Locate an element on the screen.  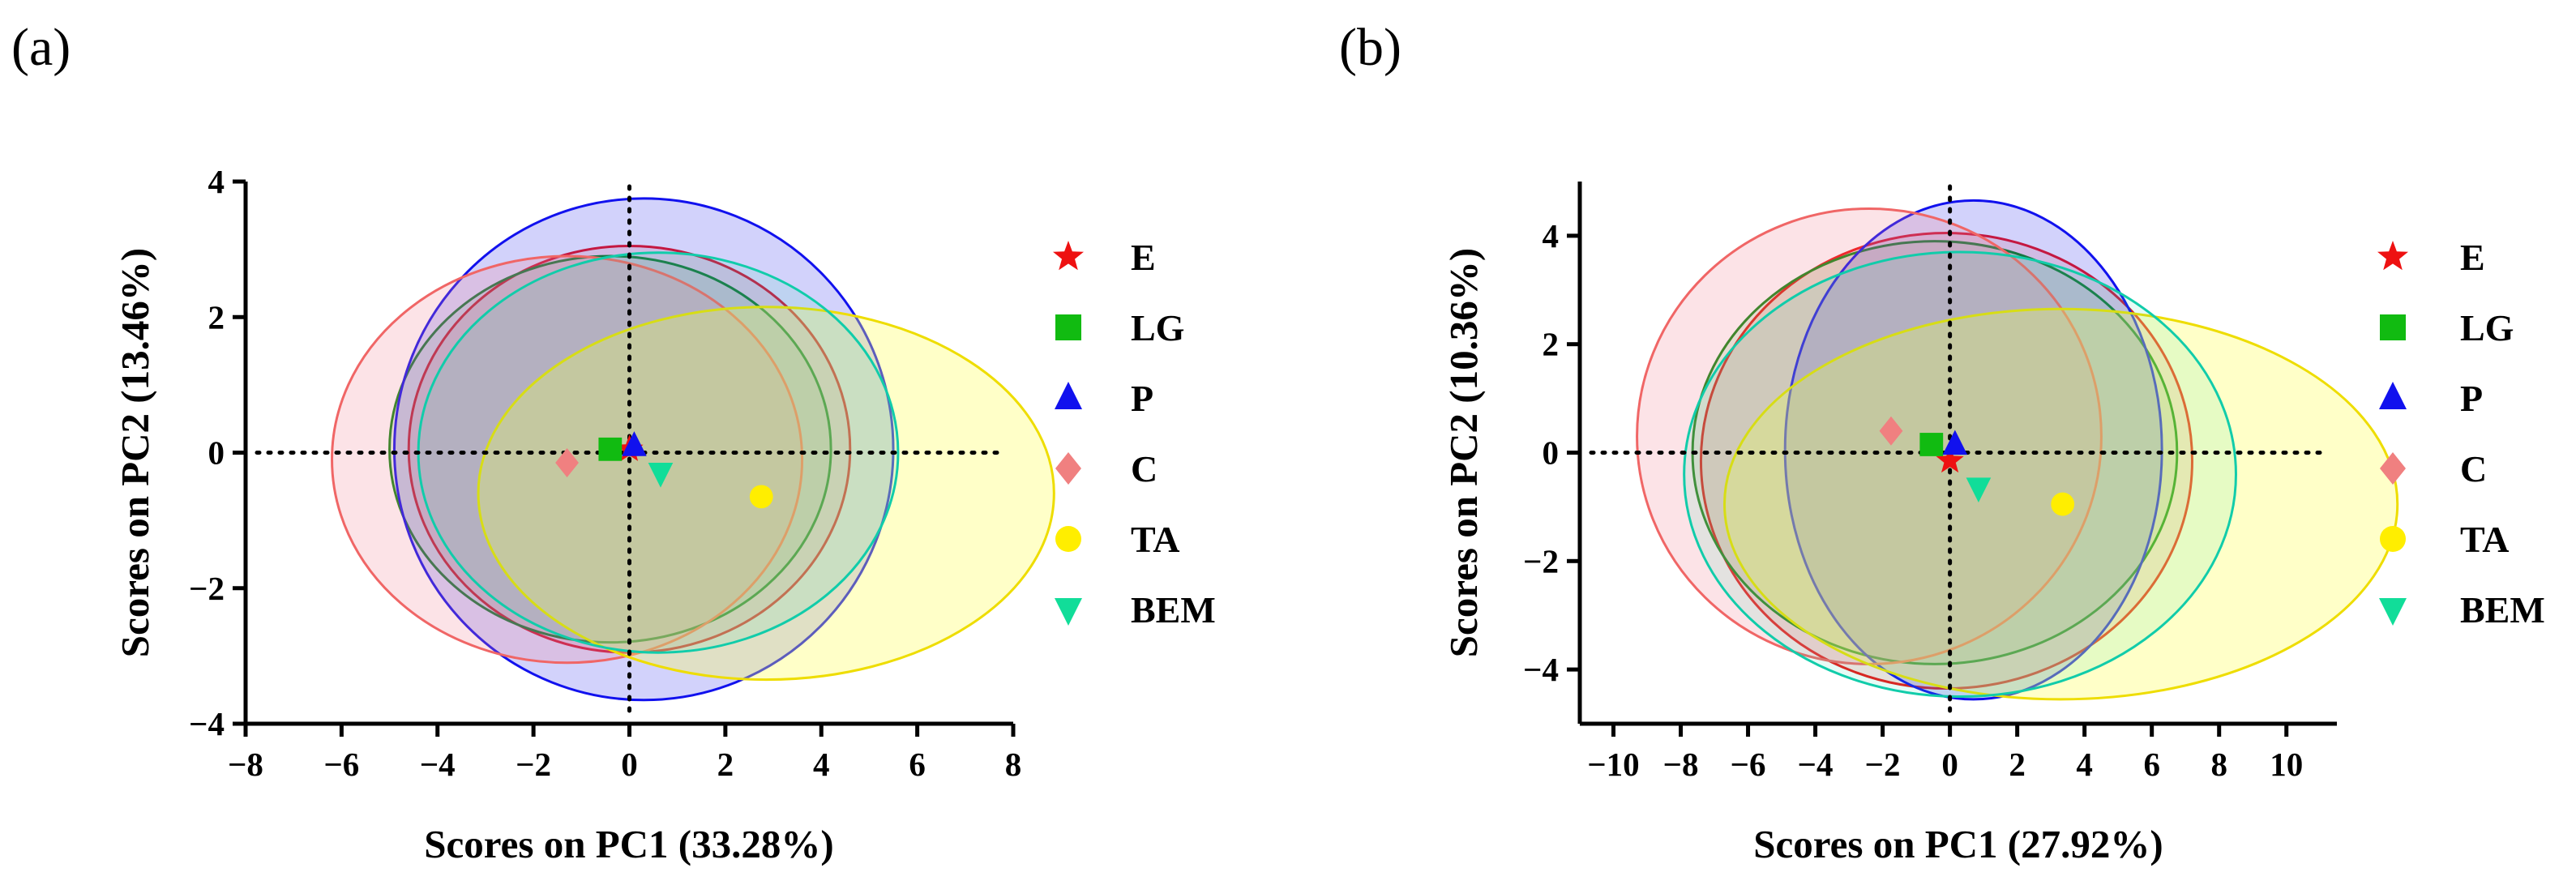
x-tick-label: −10 is located at coordinates (1613, 764).